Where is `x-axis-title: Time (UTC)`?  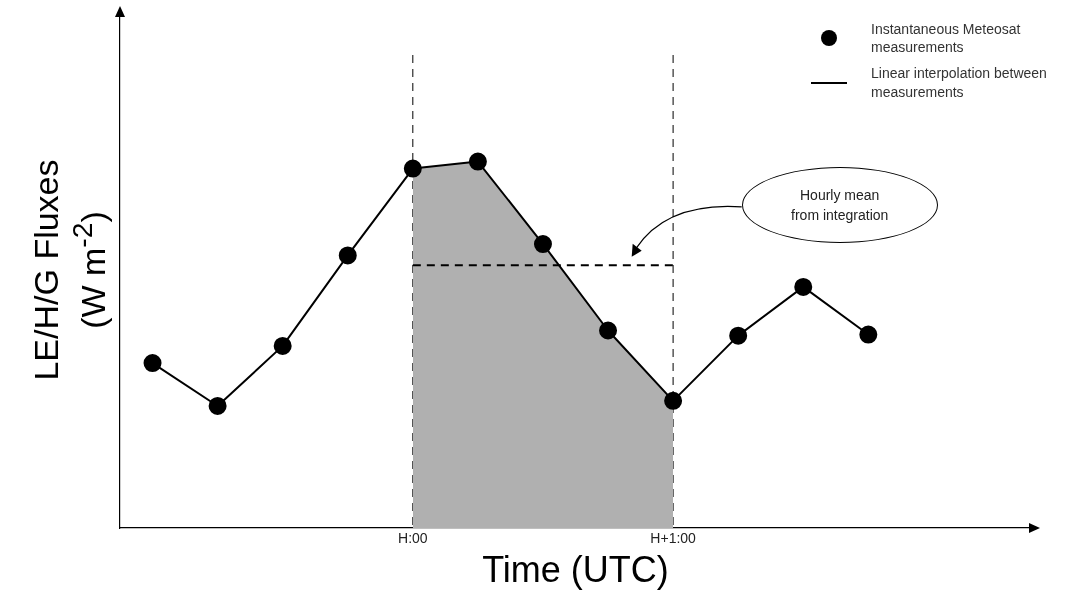 x-axis-title: Time (UTC) is located at coordinates (575, 570).